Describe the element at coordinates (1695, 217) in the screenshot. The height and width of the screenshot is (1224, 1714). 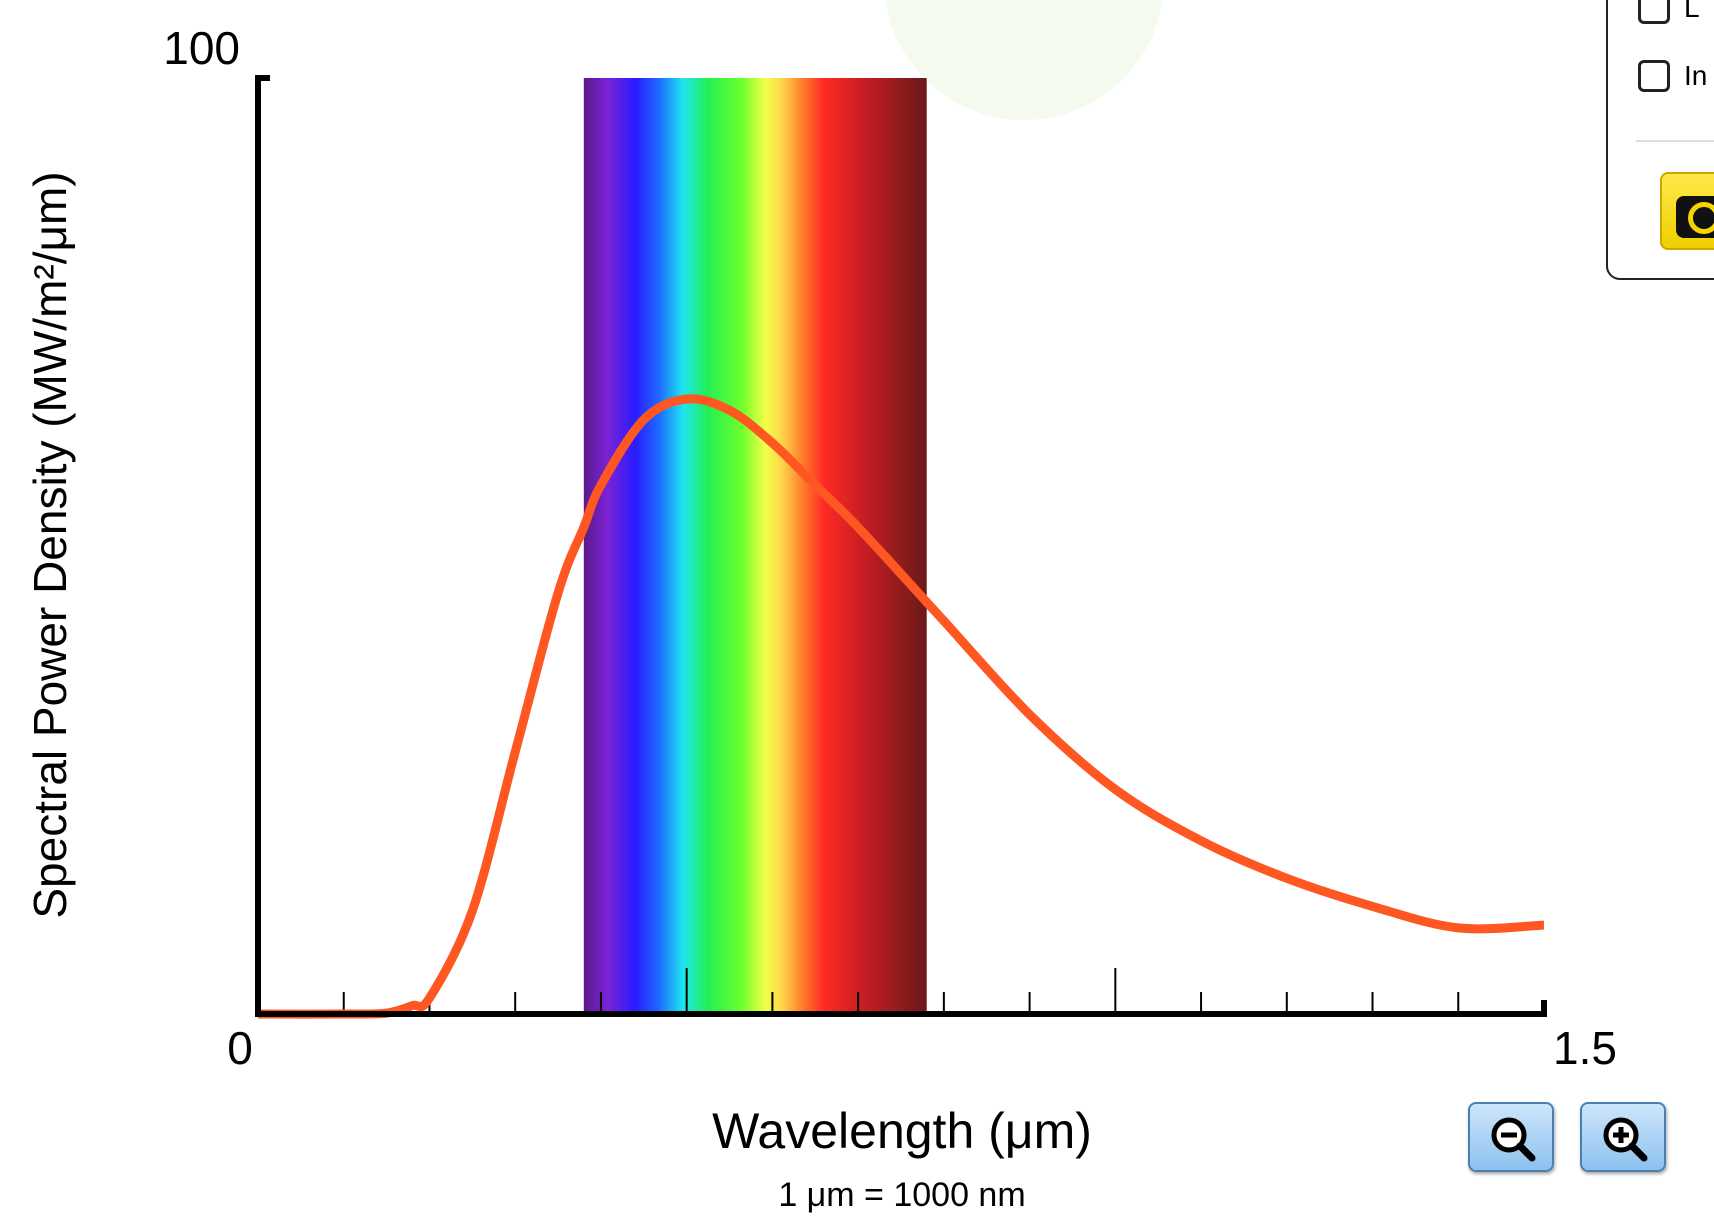
I see `camera-icon` at that location.